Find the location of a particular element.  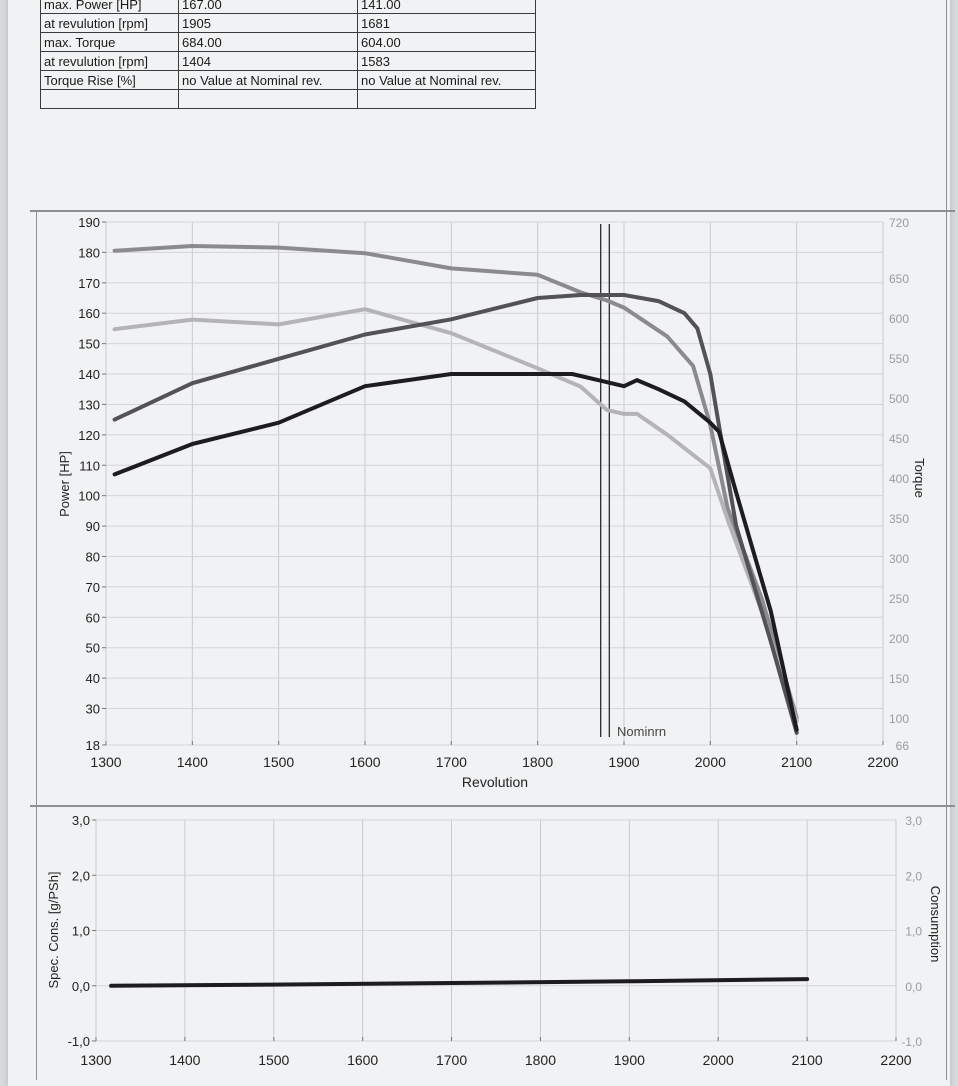

y2-tick-label: 2,0 is located at coordinates (913, 876).